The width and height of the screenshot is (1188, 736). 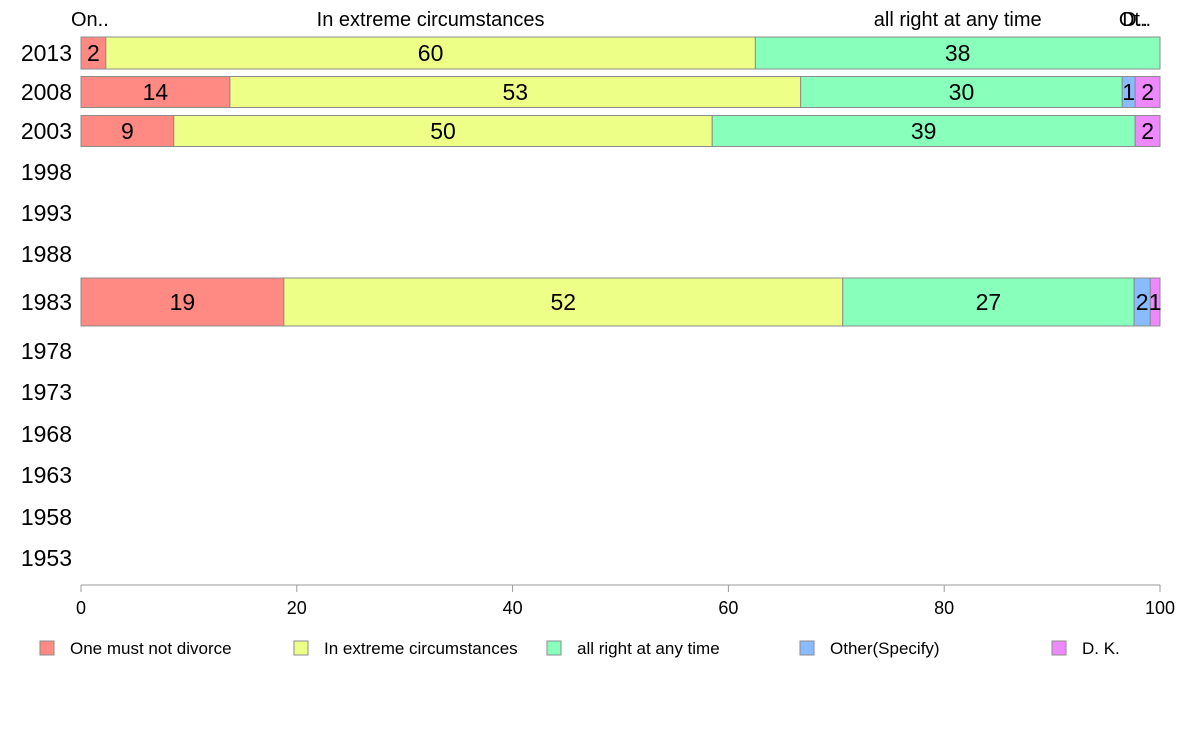 I want to click on top-category-label: On.., so click(x=90, y=20).